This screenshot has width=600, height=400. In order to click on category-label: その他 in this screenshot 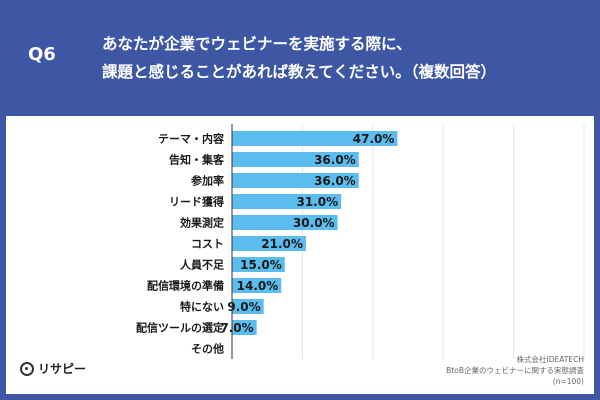, I will do `click(207, 349)`.